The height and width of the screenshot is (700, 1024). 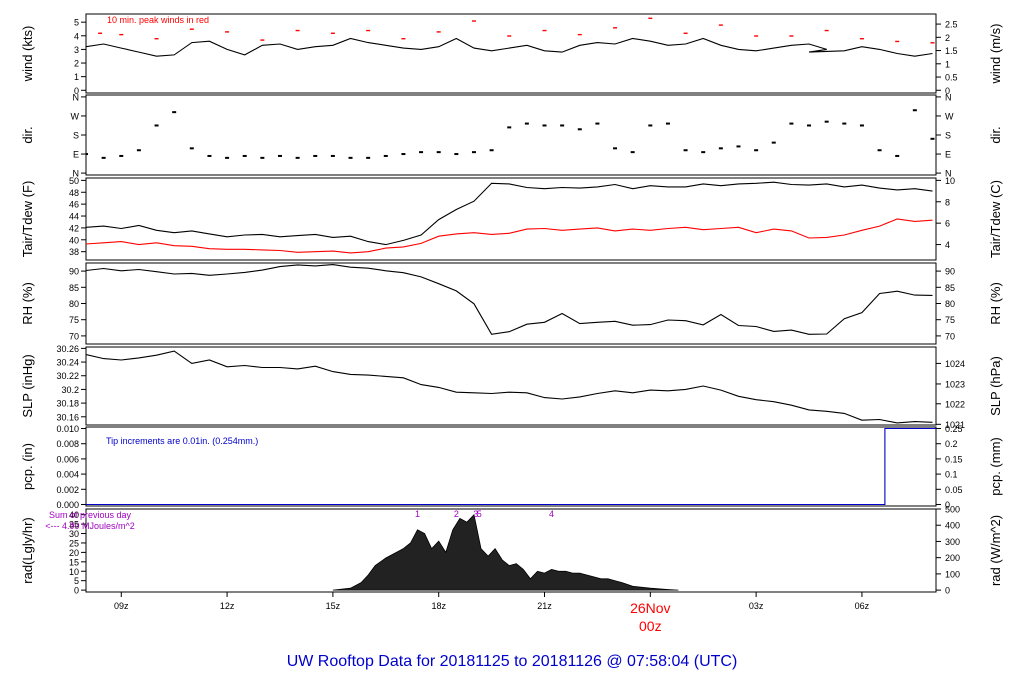 What do you see at coordinates (76, 36) in the screenshot?
I see `left-tick-label: 4` at bounding box center [76, 36].